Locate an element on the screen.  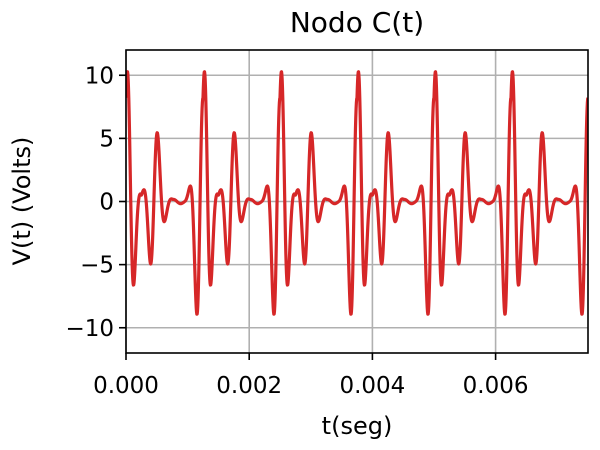
y-tick-label: −5 is located at coordinates (97, 266).